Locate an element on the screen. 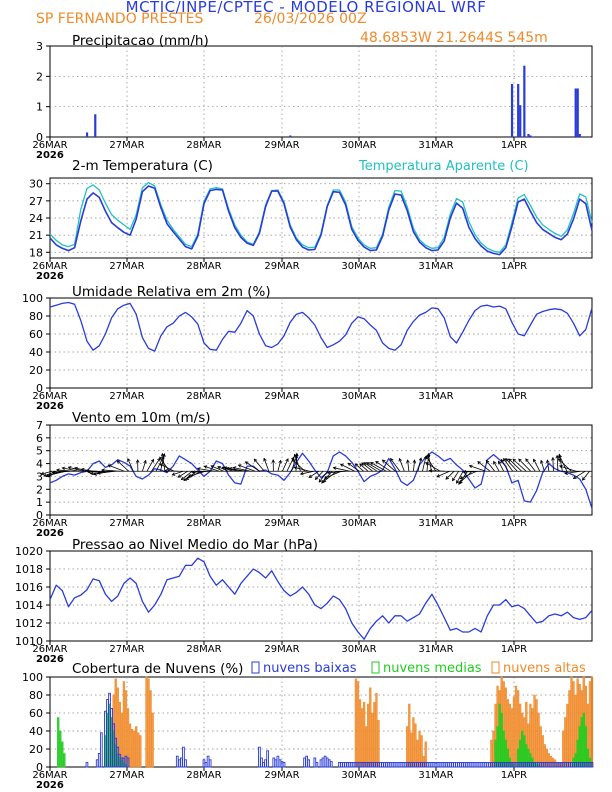  clouds-xtick-label: 1APR is located at coordinates (514, 775).